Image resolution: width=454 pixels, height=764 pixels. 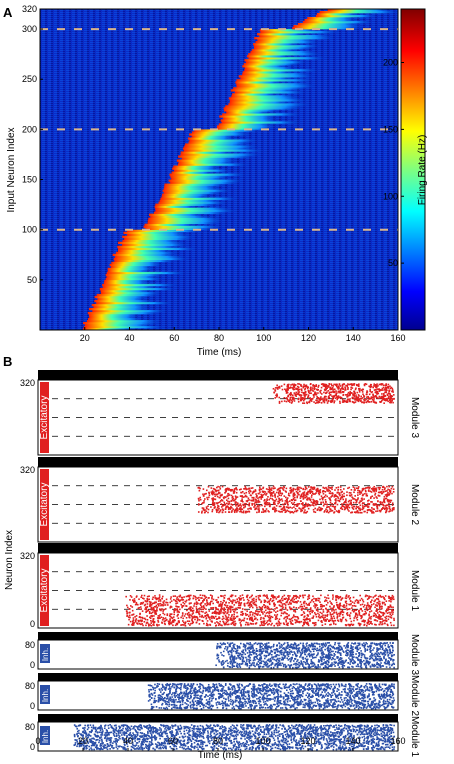 I want to click on colorbar-tick-label: 100, so click(x=390, y=196).